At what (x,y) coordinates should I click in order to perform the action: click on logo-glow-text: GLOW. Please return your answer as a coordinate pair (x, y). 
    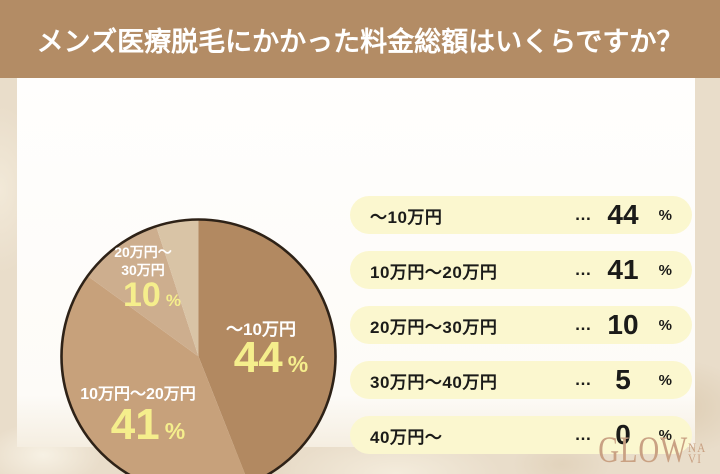
    Looking at the image, I should click on (643, 450).